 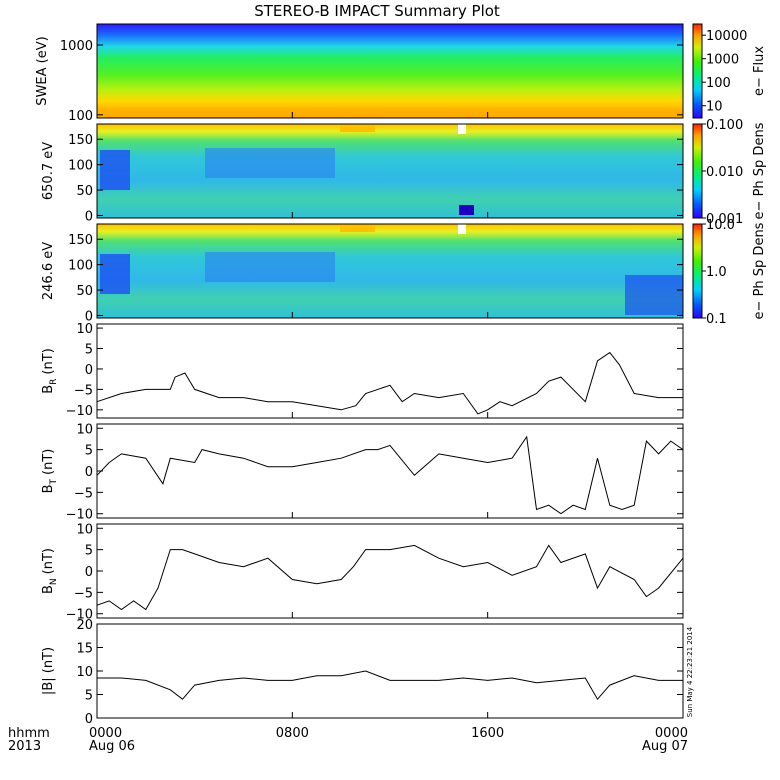 What do you see at coordinates (76, 46) in the screenshot?
I see `swea-ytick-label: 1000` at bounding box center [76, 46].